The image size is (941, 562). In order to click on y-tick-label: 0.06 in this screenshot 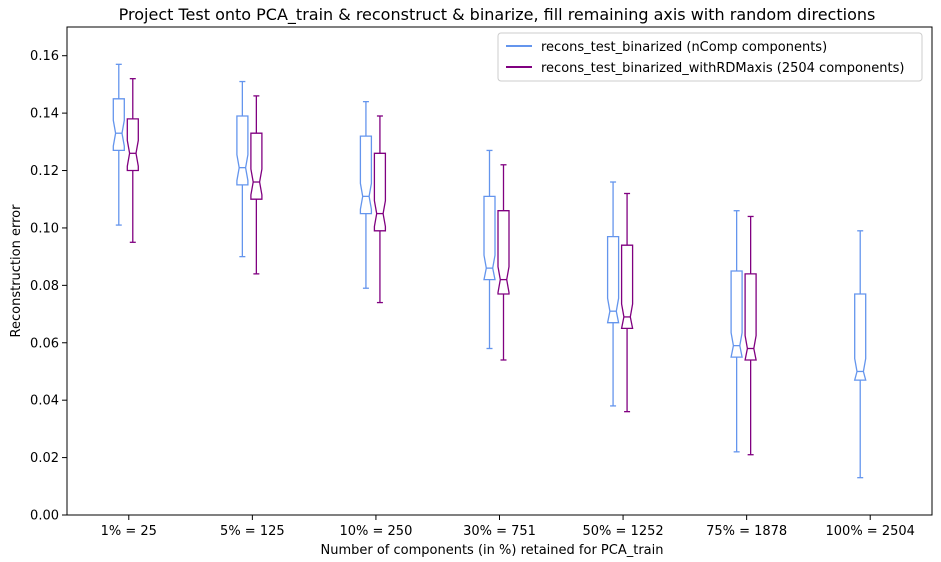, I will do `click(44, 343)`.